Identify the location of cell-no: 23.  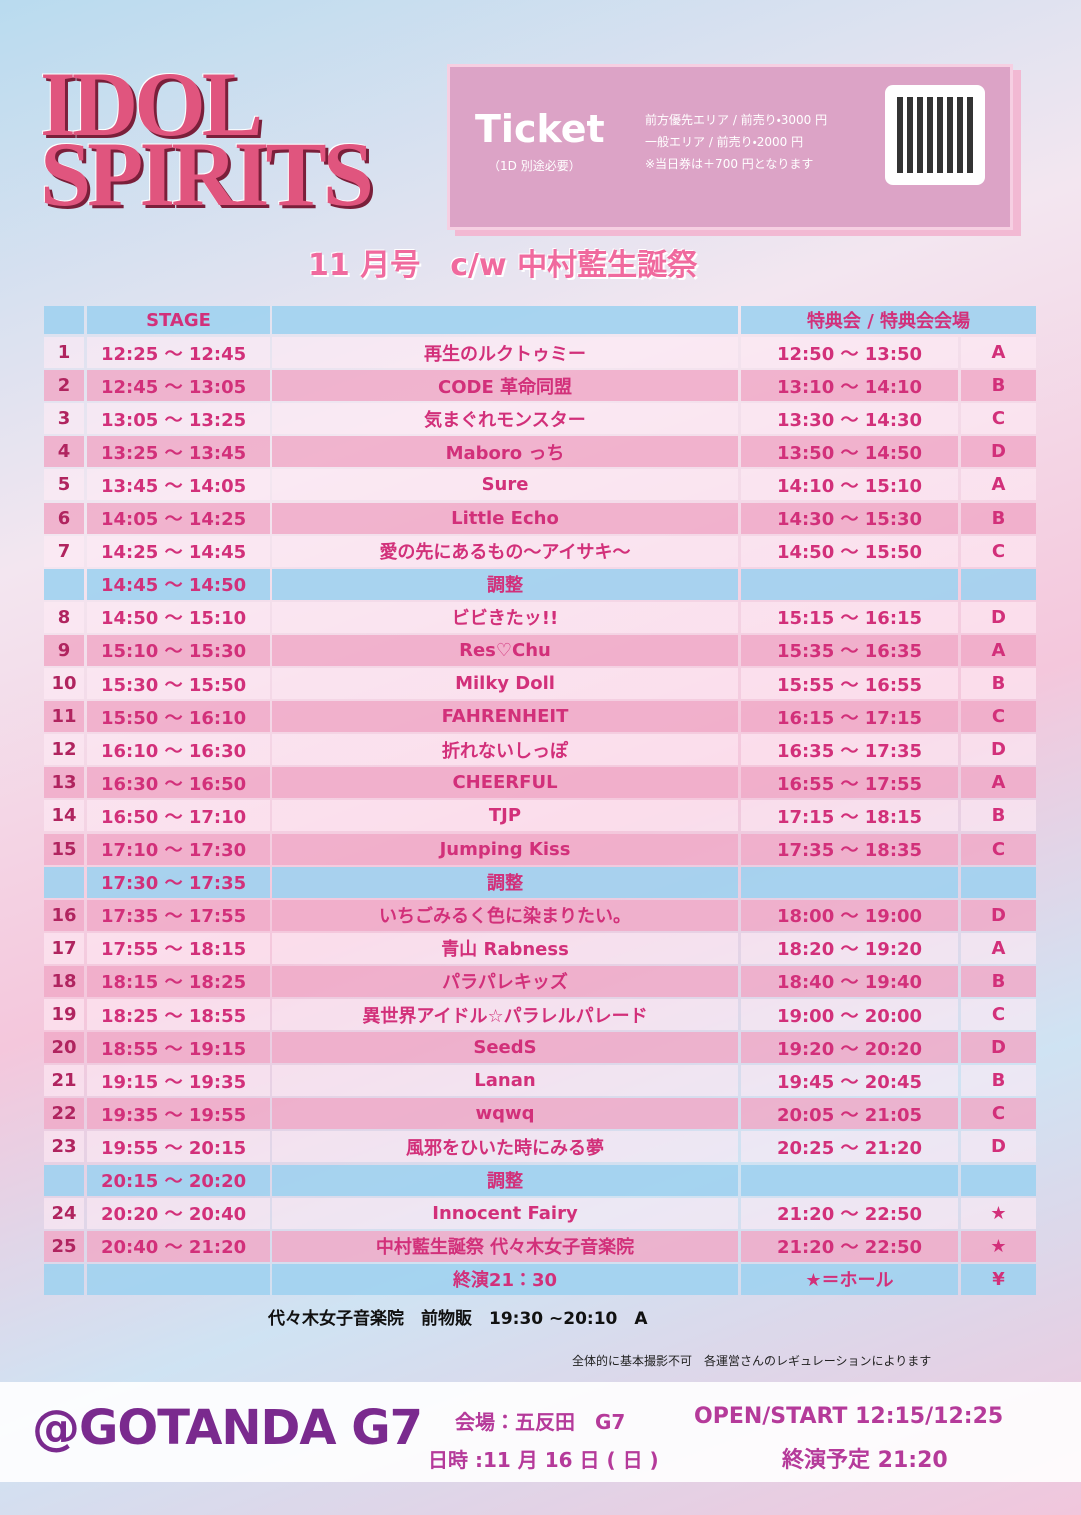
(64, 1147).